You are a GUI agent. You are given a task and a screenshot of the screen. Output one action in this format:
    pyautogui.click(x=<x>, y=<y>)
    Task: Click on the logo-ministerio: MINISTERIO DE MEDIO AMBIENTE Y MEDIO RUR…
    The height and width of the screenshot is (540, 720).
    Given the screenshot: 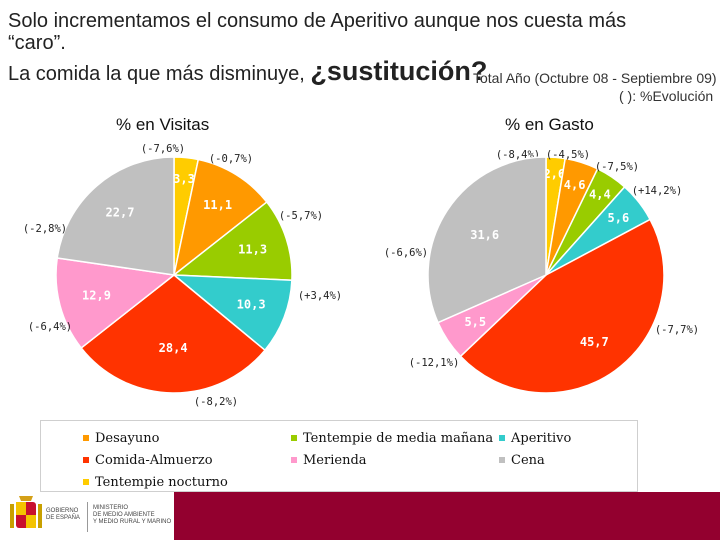 What is the action you would take?
    pyautogui.click(x=132, y=515)
    